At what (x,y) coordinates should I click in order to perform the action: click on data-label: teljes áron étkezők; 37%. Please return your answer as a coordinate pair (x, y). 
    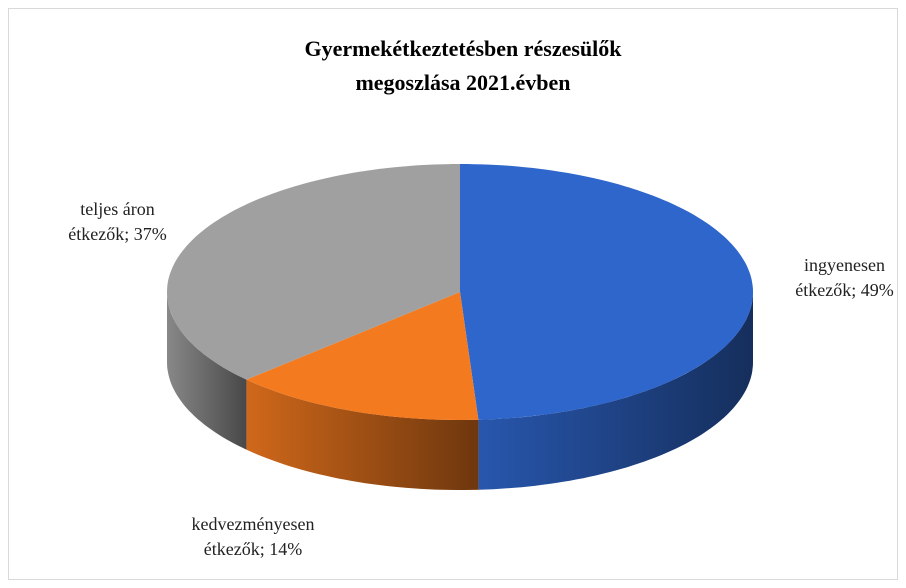
    Looking at the image, I should click on (117, 221).